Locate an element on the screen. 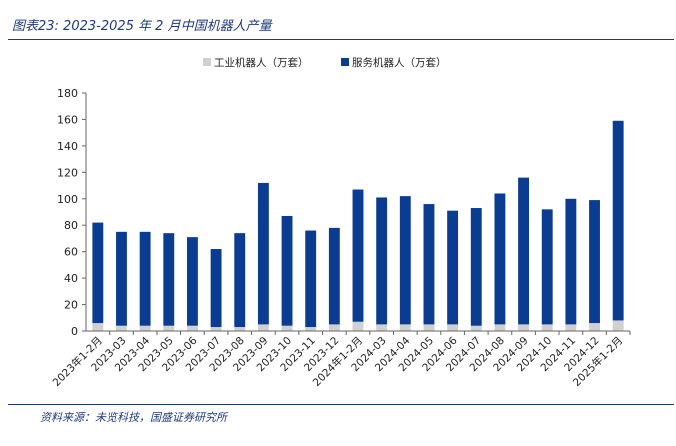 The image size is (676, 446). legend-swatch-industrial is located at coordinates (207, 62).